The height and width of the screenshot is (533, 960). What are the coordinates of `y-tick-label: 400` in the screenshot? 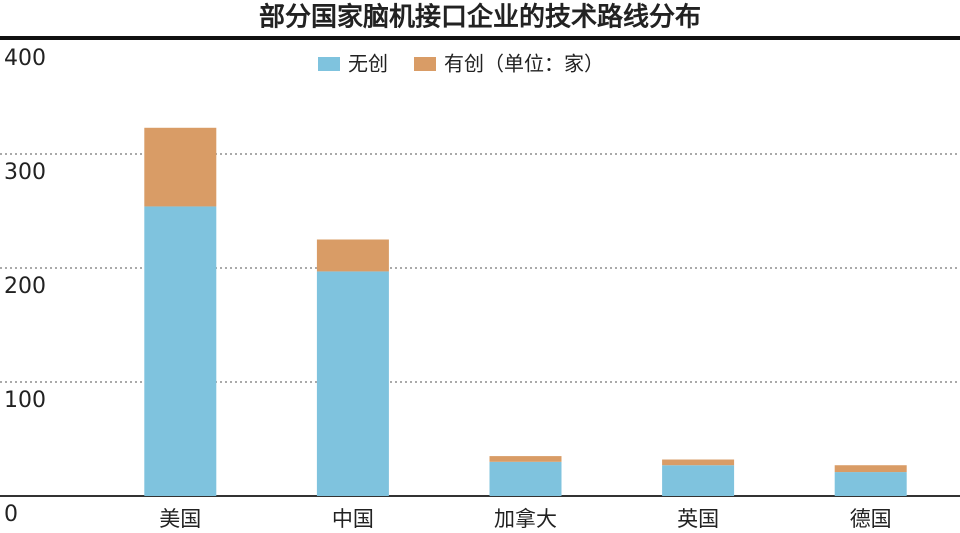 It's located at (25, 58).